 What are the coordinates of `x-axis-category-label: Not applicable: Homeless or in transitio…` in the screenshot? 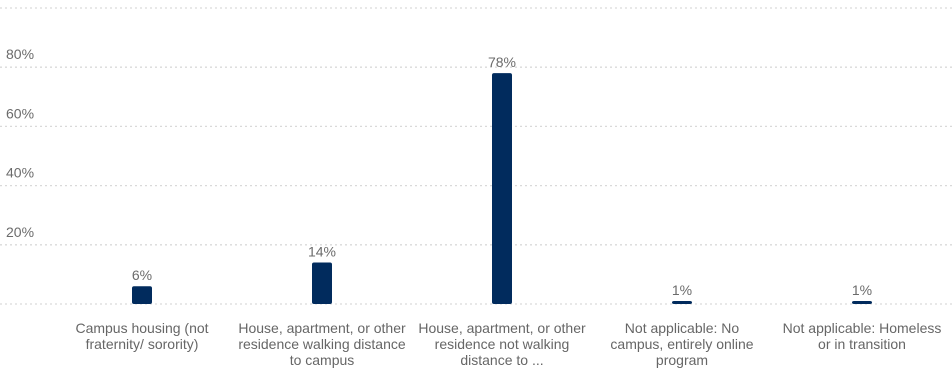 It's located at (862, 336).